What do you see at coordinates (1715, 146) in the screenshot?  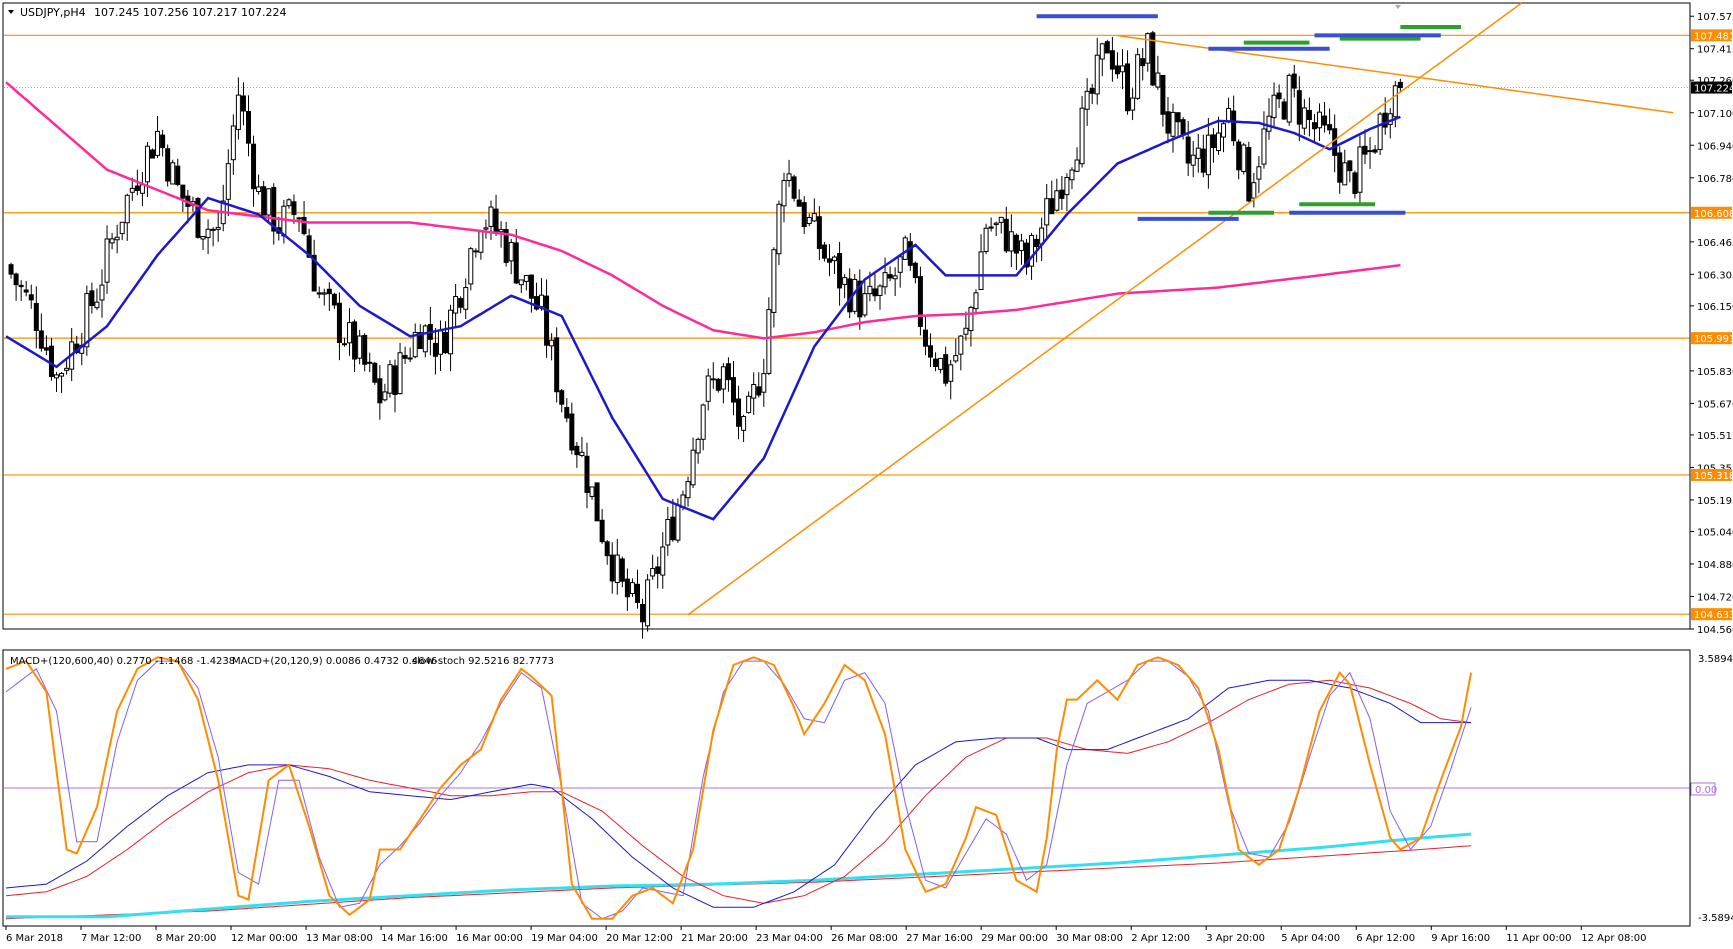 I see `price-tick-label: 106.940` at bounding box center [1715, 146].